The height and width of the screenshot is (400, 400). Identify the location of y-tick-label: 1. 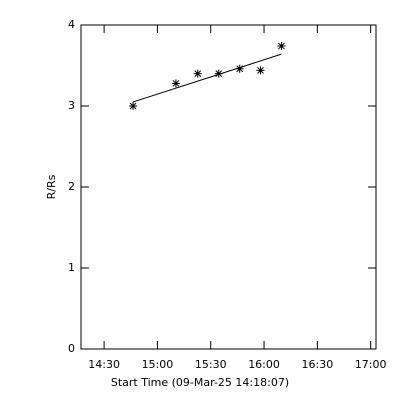
(71, 267).